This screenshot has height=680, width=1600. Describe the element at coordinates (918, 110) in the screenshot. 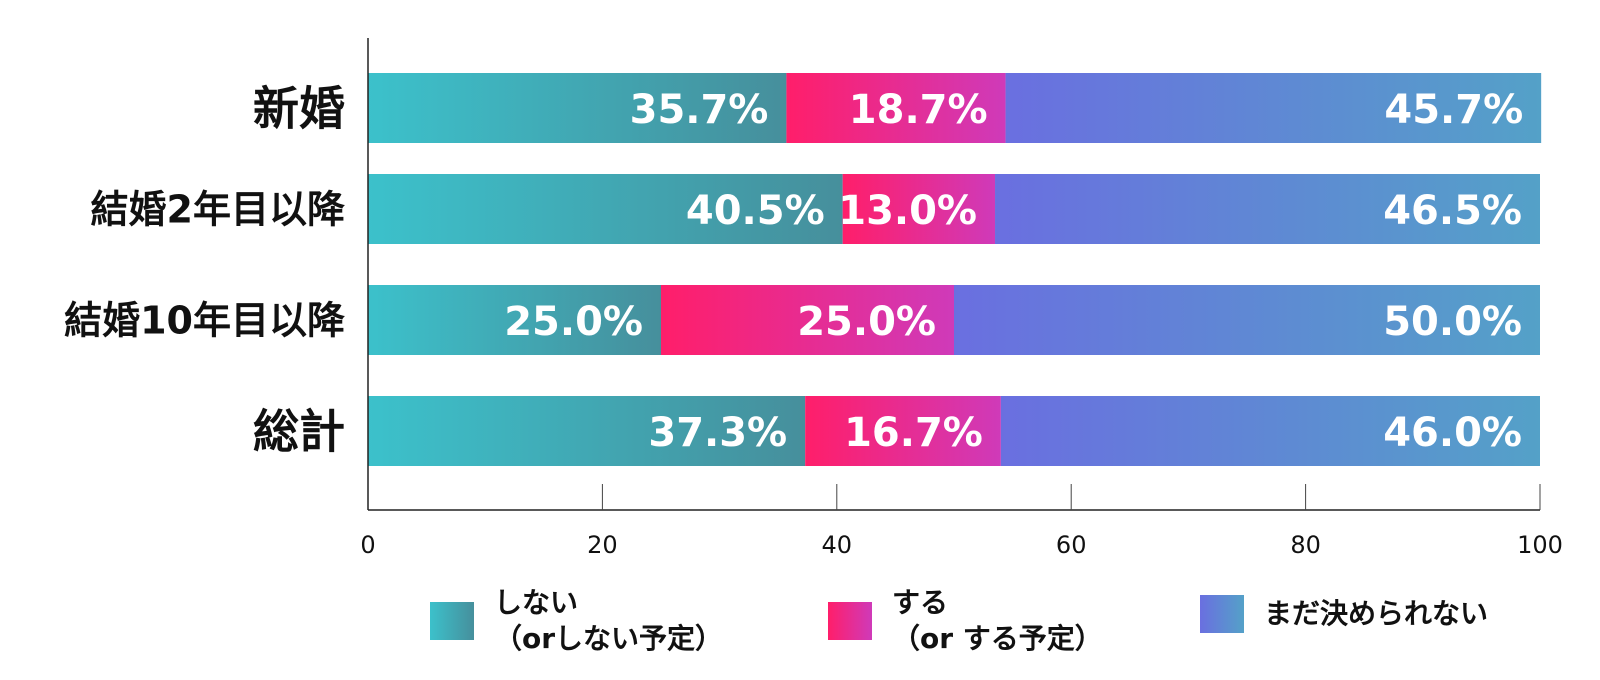

I see `bar-value-label: 18.7%` at that location.